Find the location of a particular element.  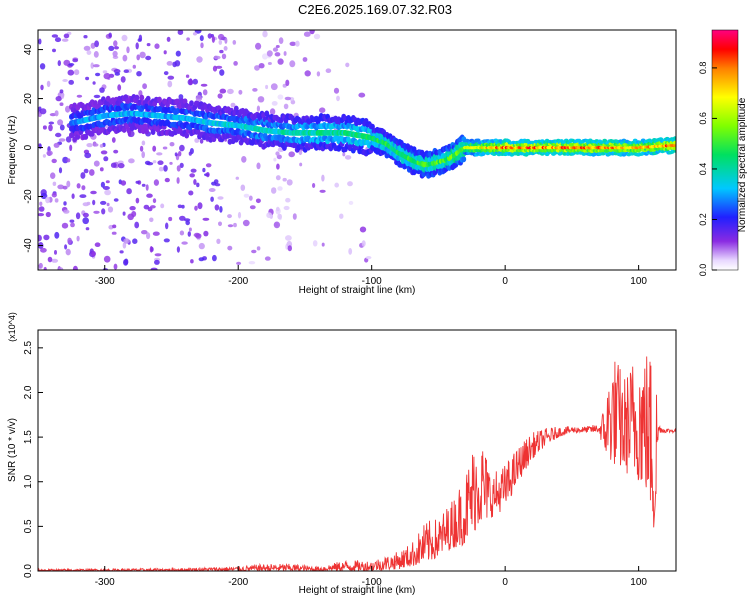

colorbar-tick-label: 0.0 is located at coordinates (703, 270).